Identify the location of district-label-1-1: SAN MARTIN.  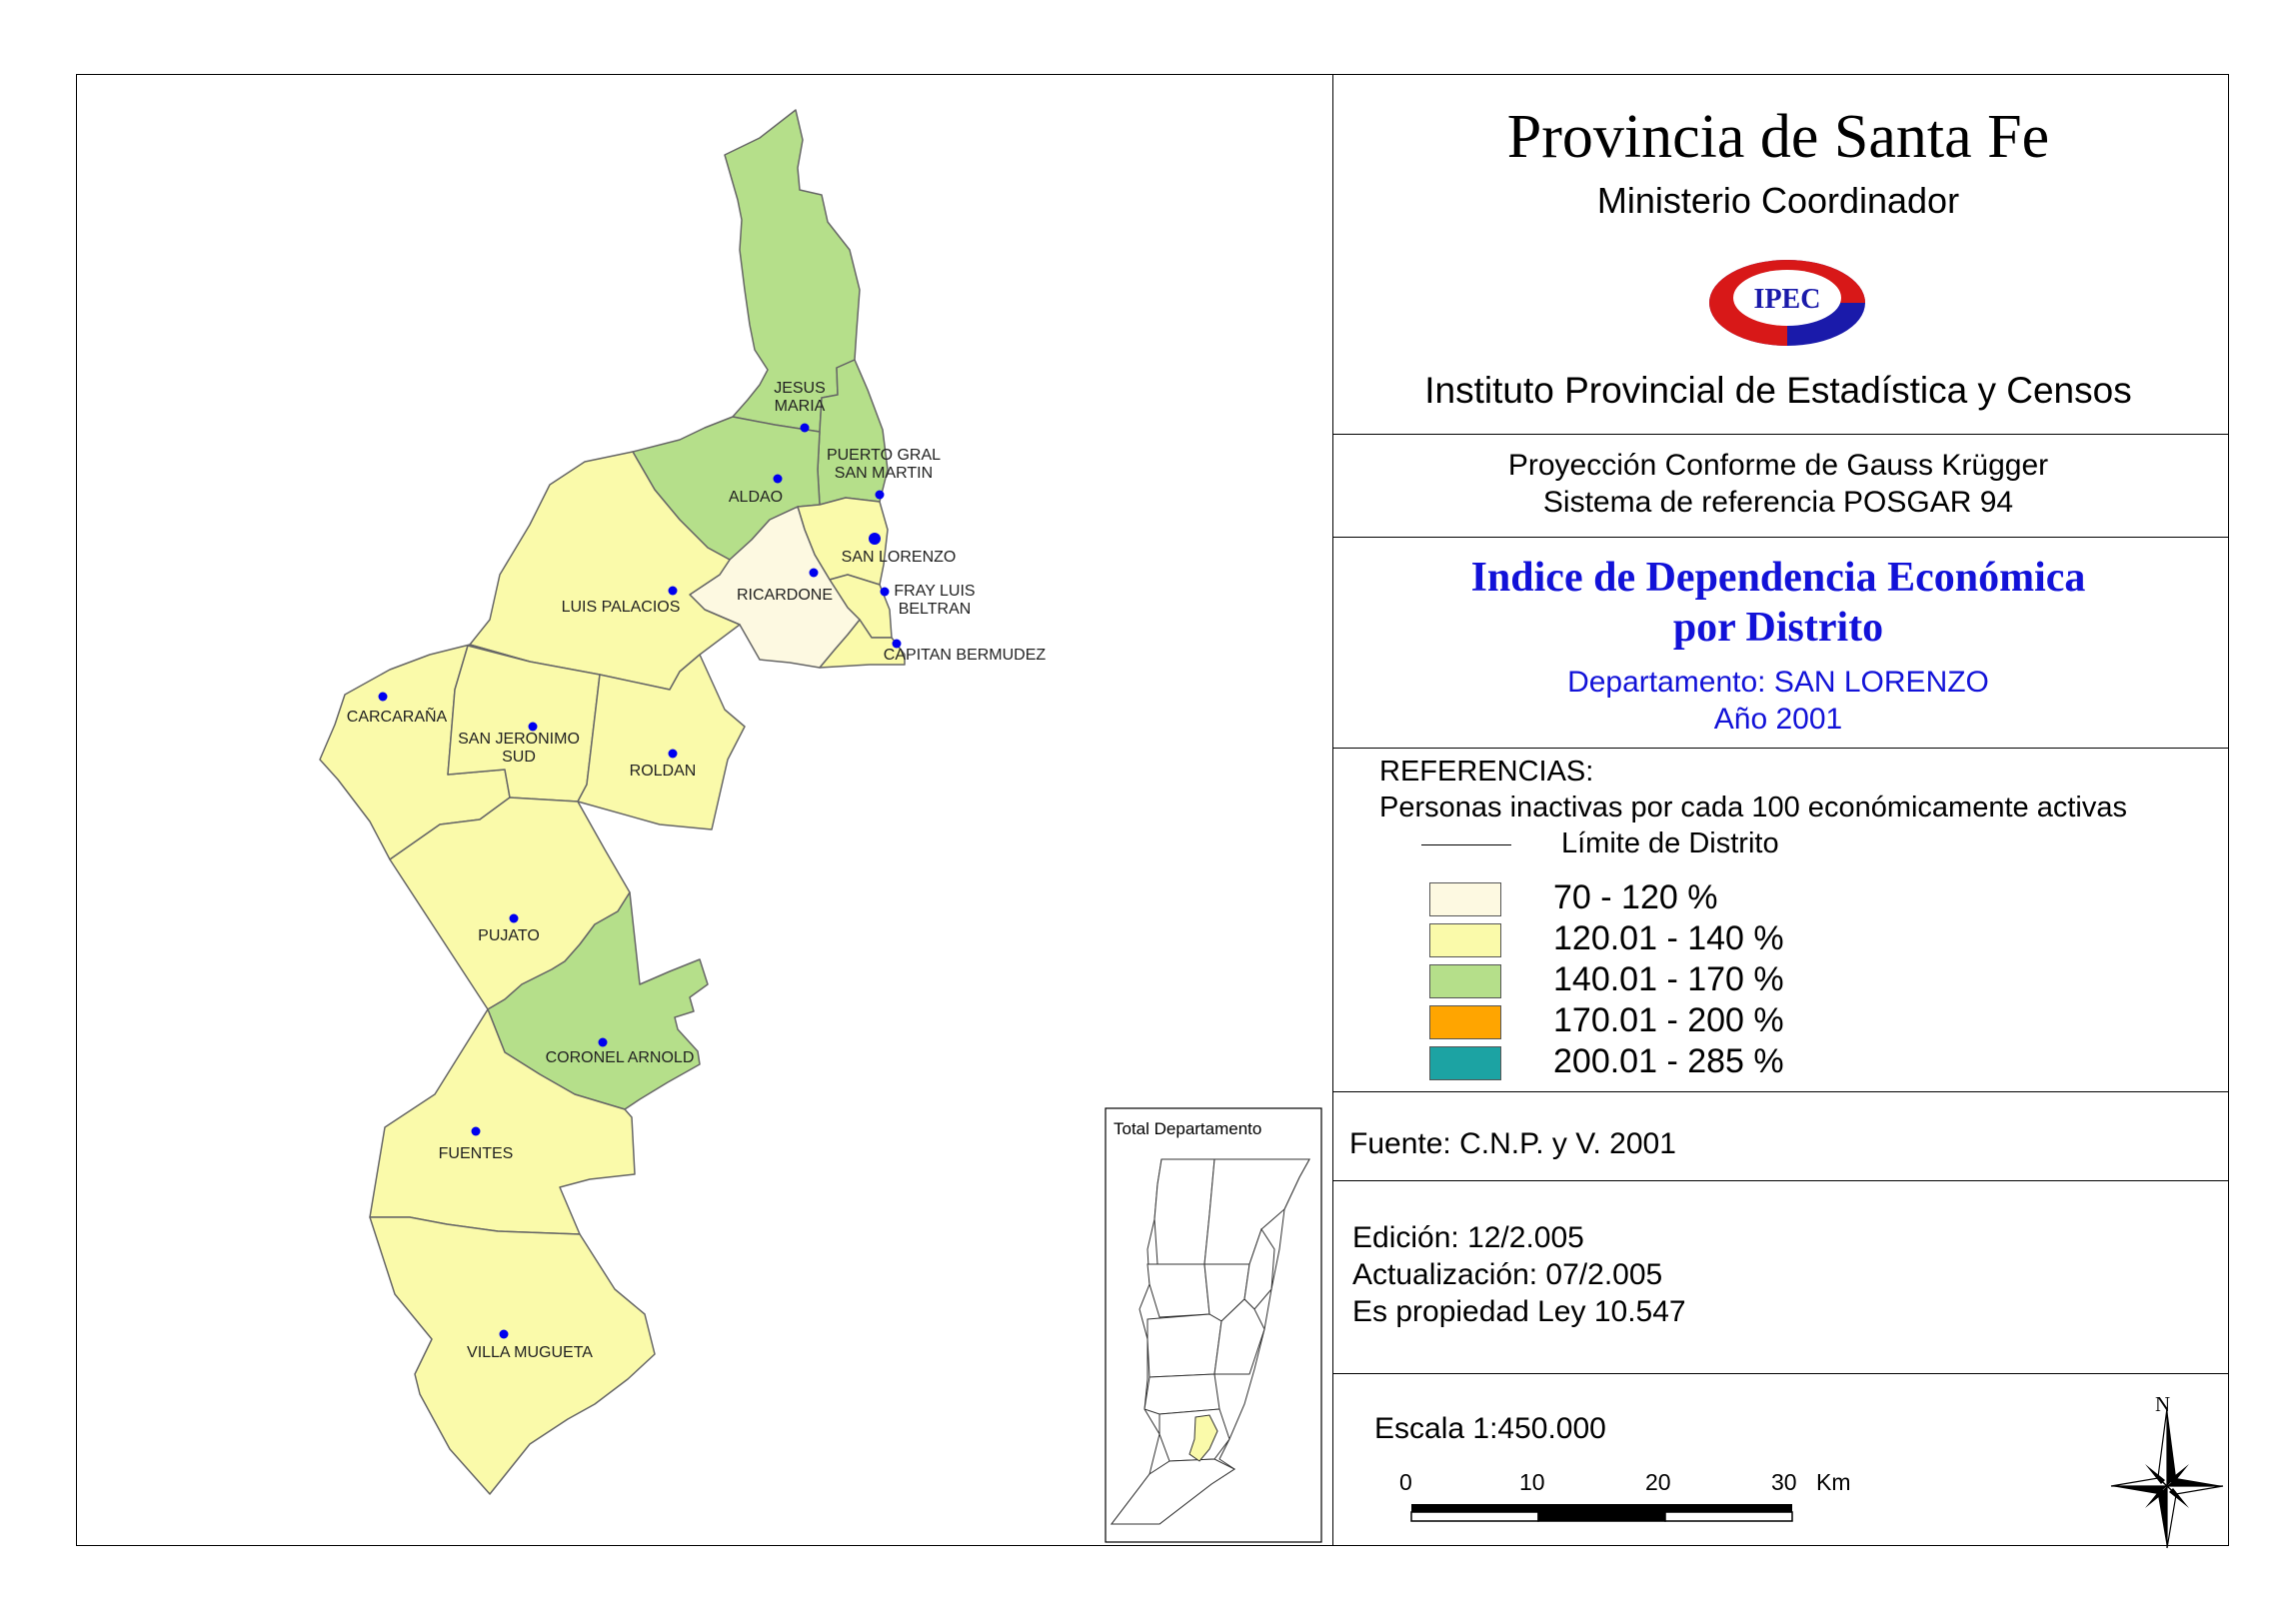
(884, 473).